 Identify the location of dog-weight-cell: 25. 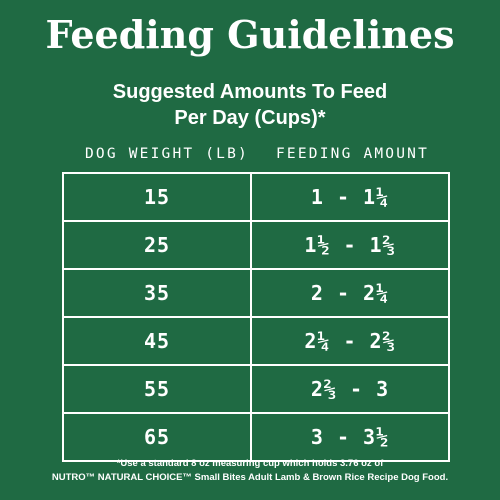
(158, 245).